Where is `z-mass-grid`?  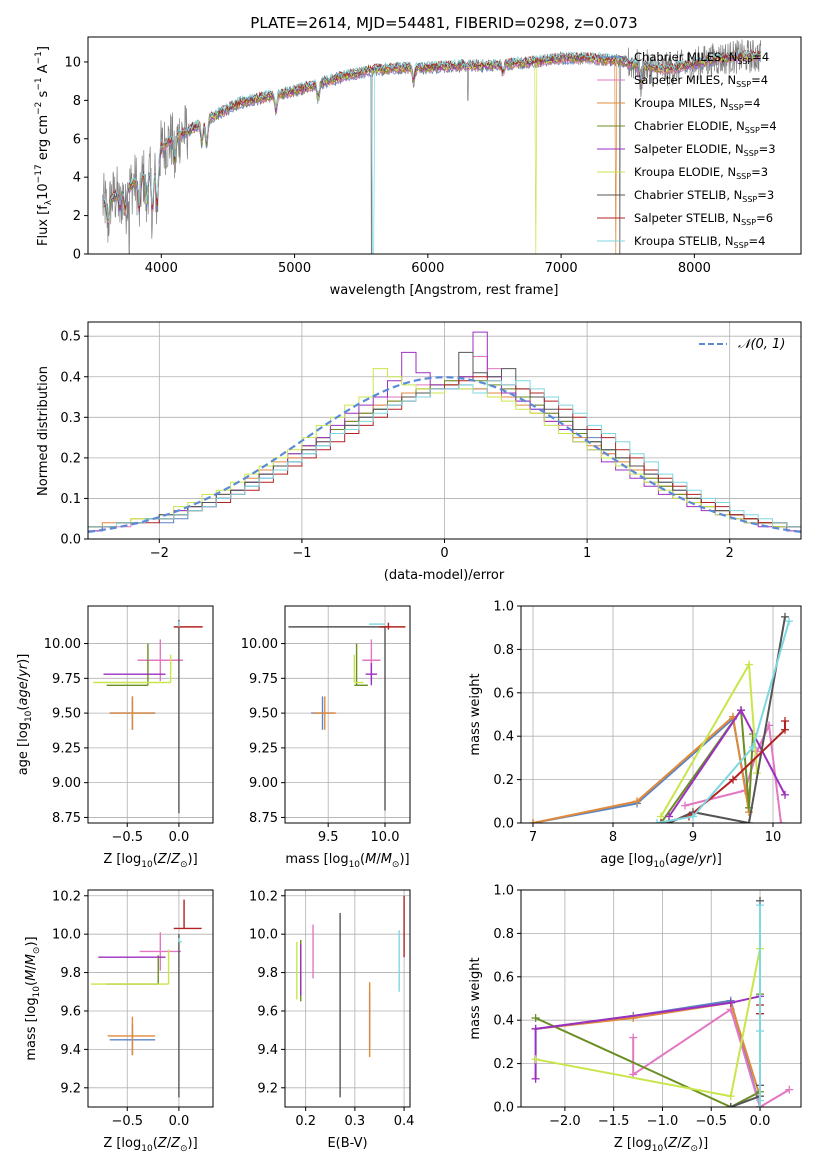 z-mass-grid is located at coordinates (150, 998).